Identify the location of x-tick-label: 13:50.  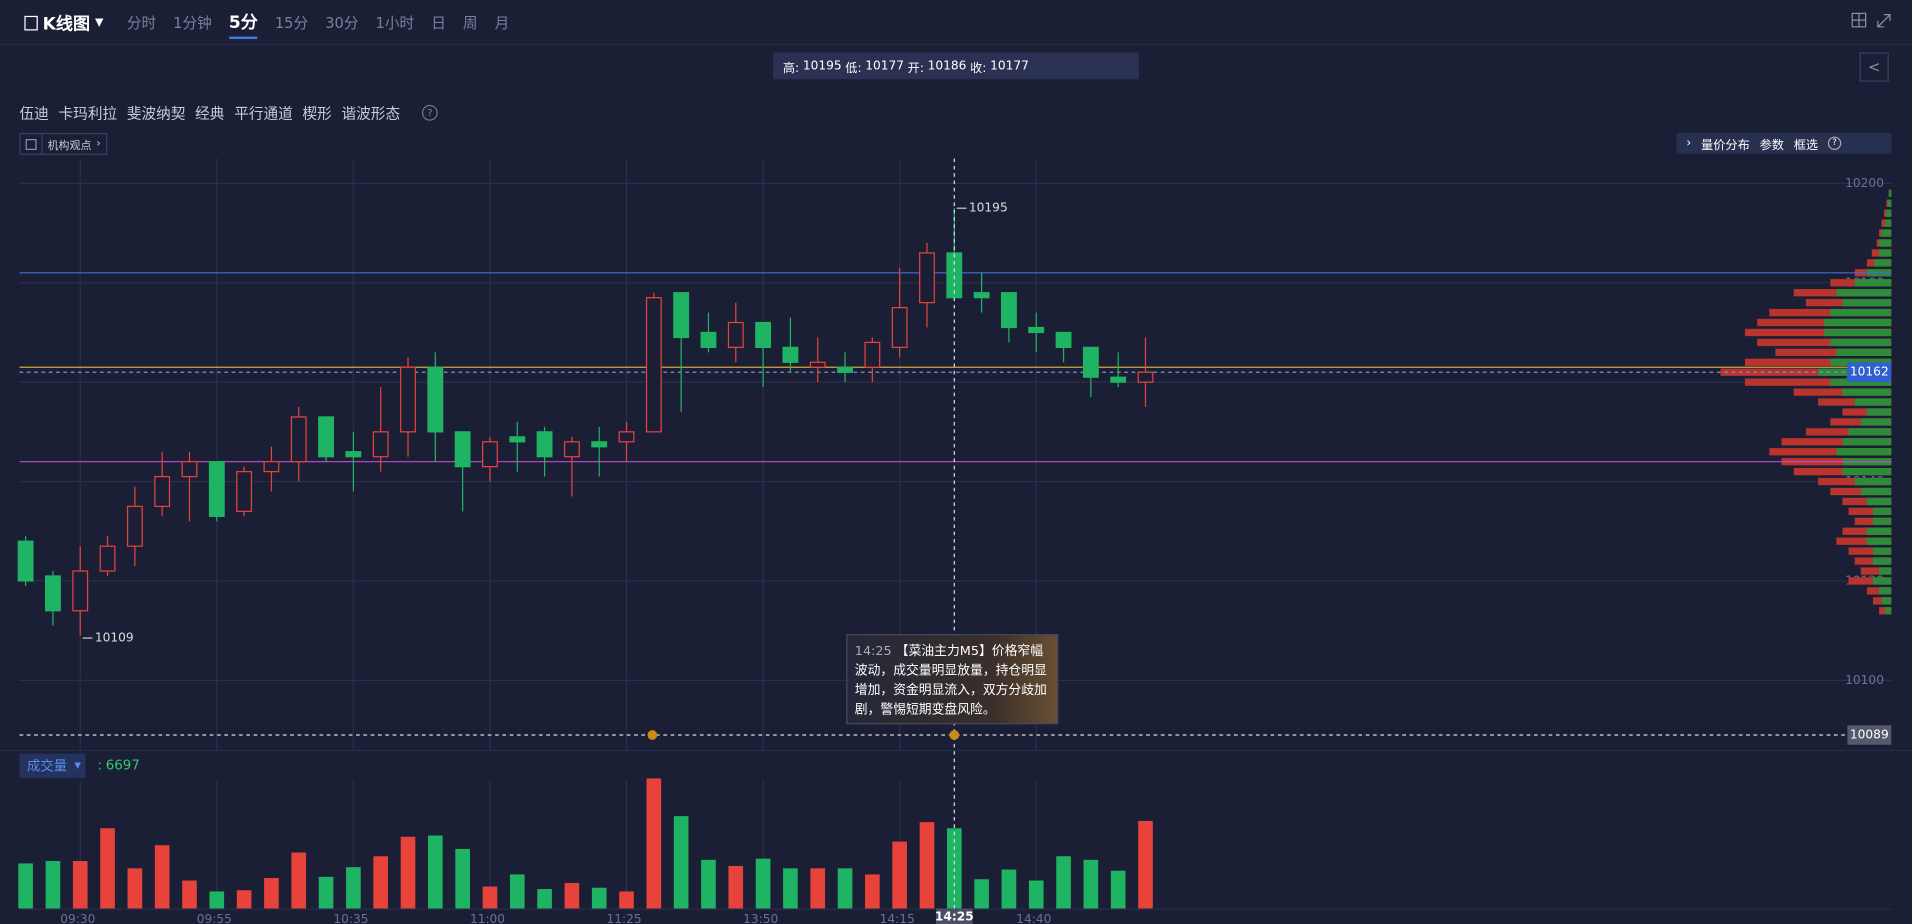
(760, 918).